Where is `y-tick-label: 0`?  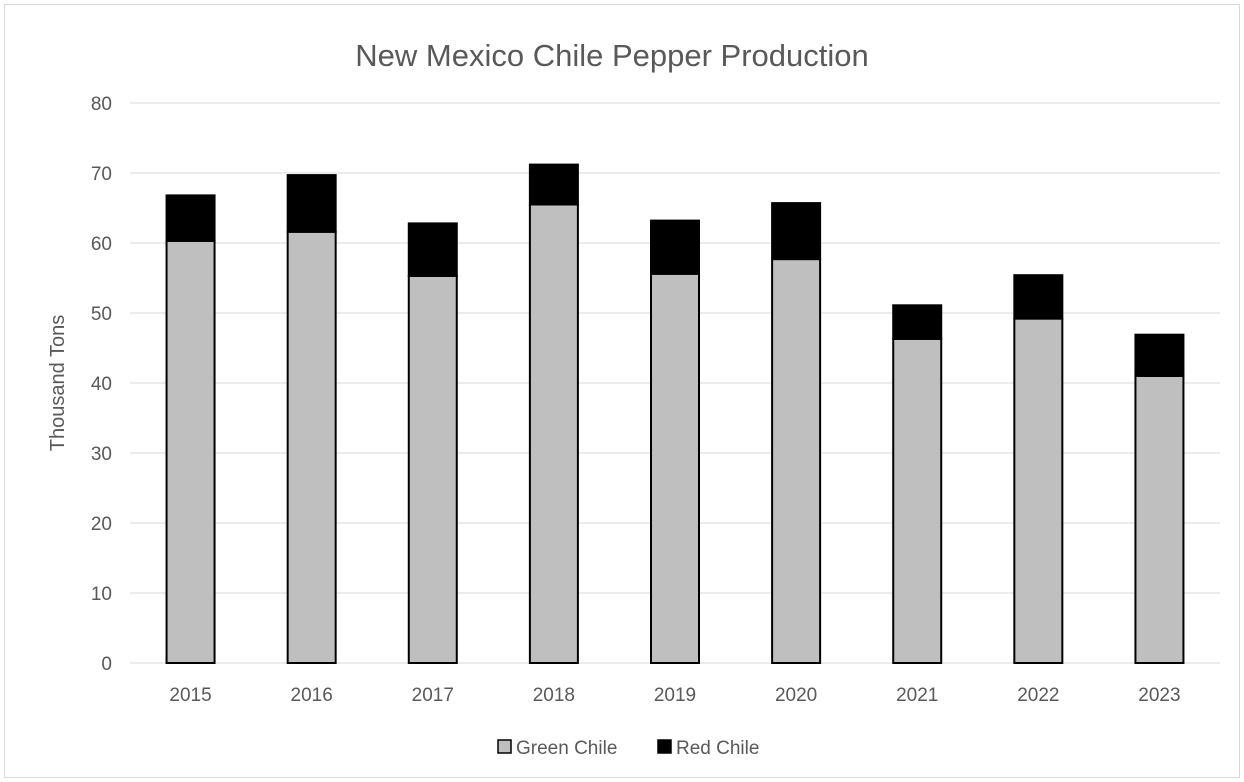
y-tick-label: 0 is located at coordinates (106, 664).